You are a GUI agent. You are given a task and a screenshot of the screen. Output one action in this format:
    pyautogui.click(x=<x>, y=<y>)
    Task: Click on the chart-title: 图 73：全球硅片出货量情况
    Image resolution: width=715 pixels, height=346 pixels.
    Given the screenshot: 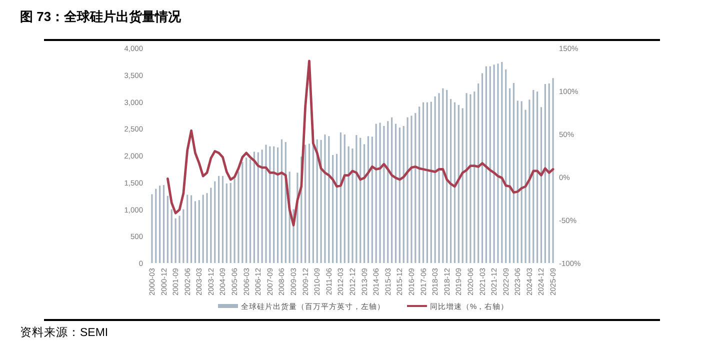 What is the action you would take?
    pyautogui.click(x=101, y=16)
    